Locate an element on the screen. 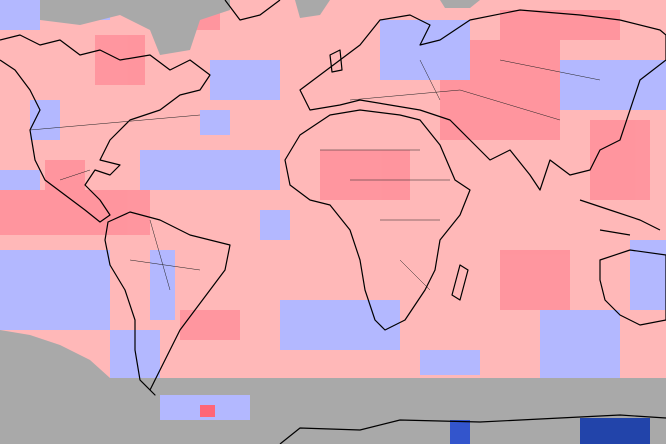  indonesia-coast is located at coordinates (620, 217).